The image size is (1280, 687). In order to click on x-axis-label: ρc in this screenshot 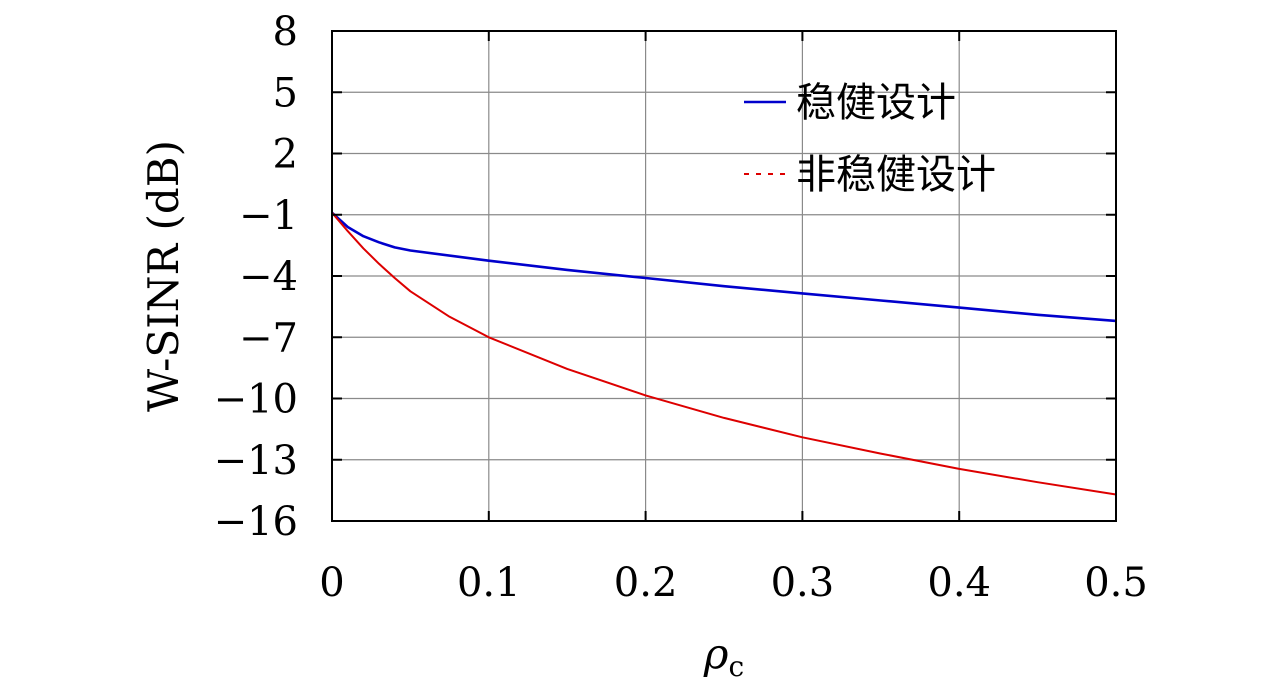, I will do `click(723, 656)`.